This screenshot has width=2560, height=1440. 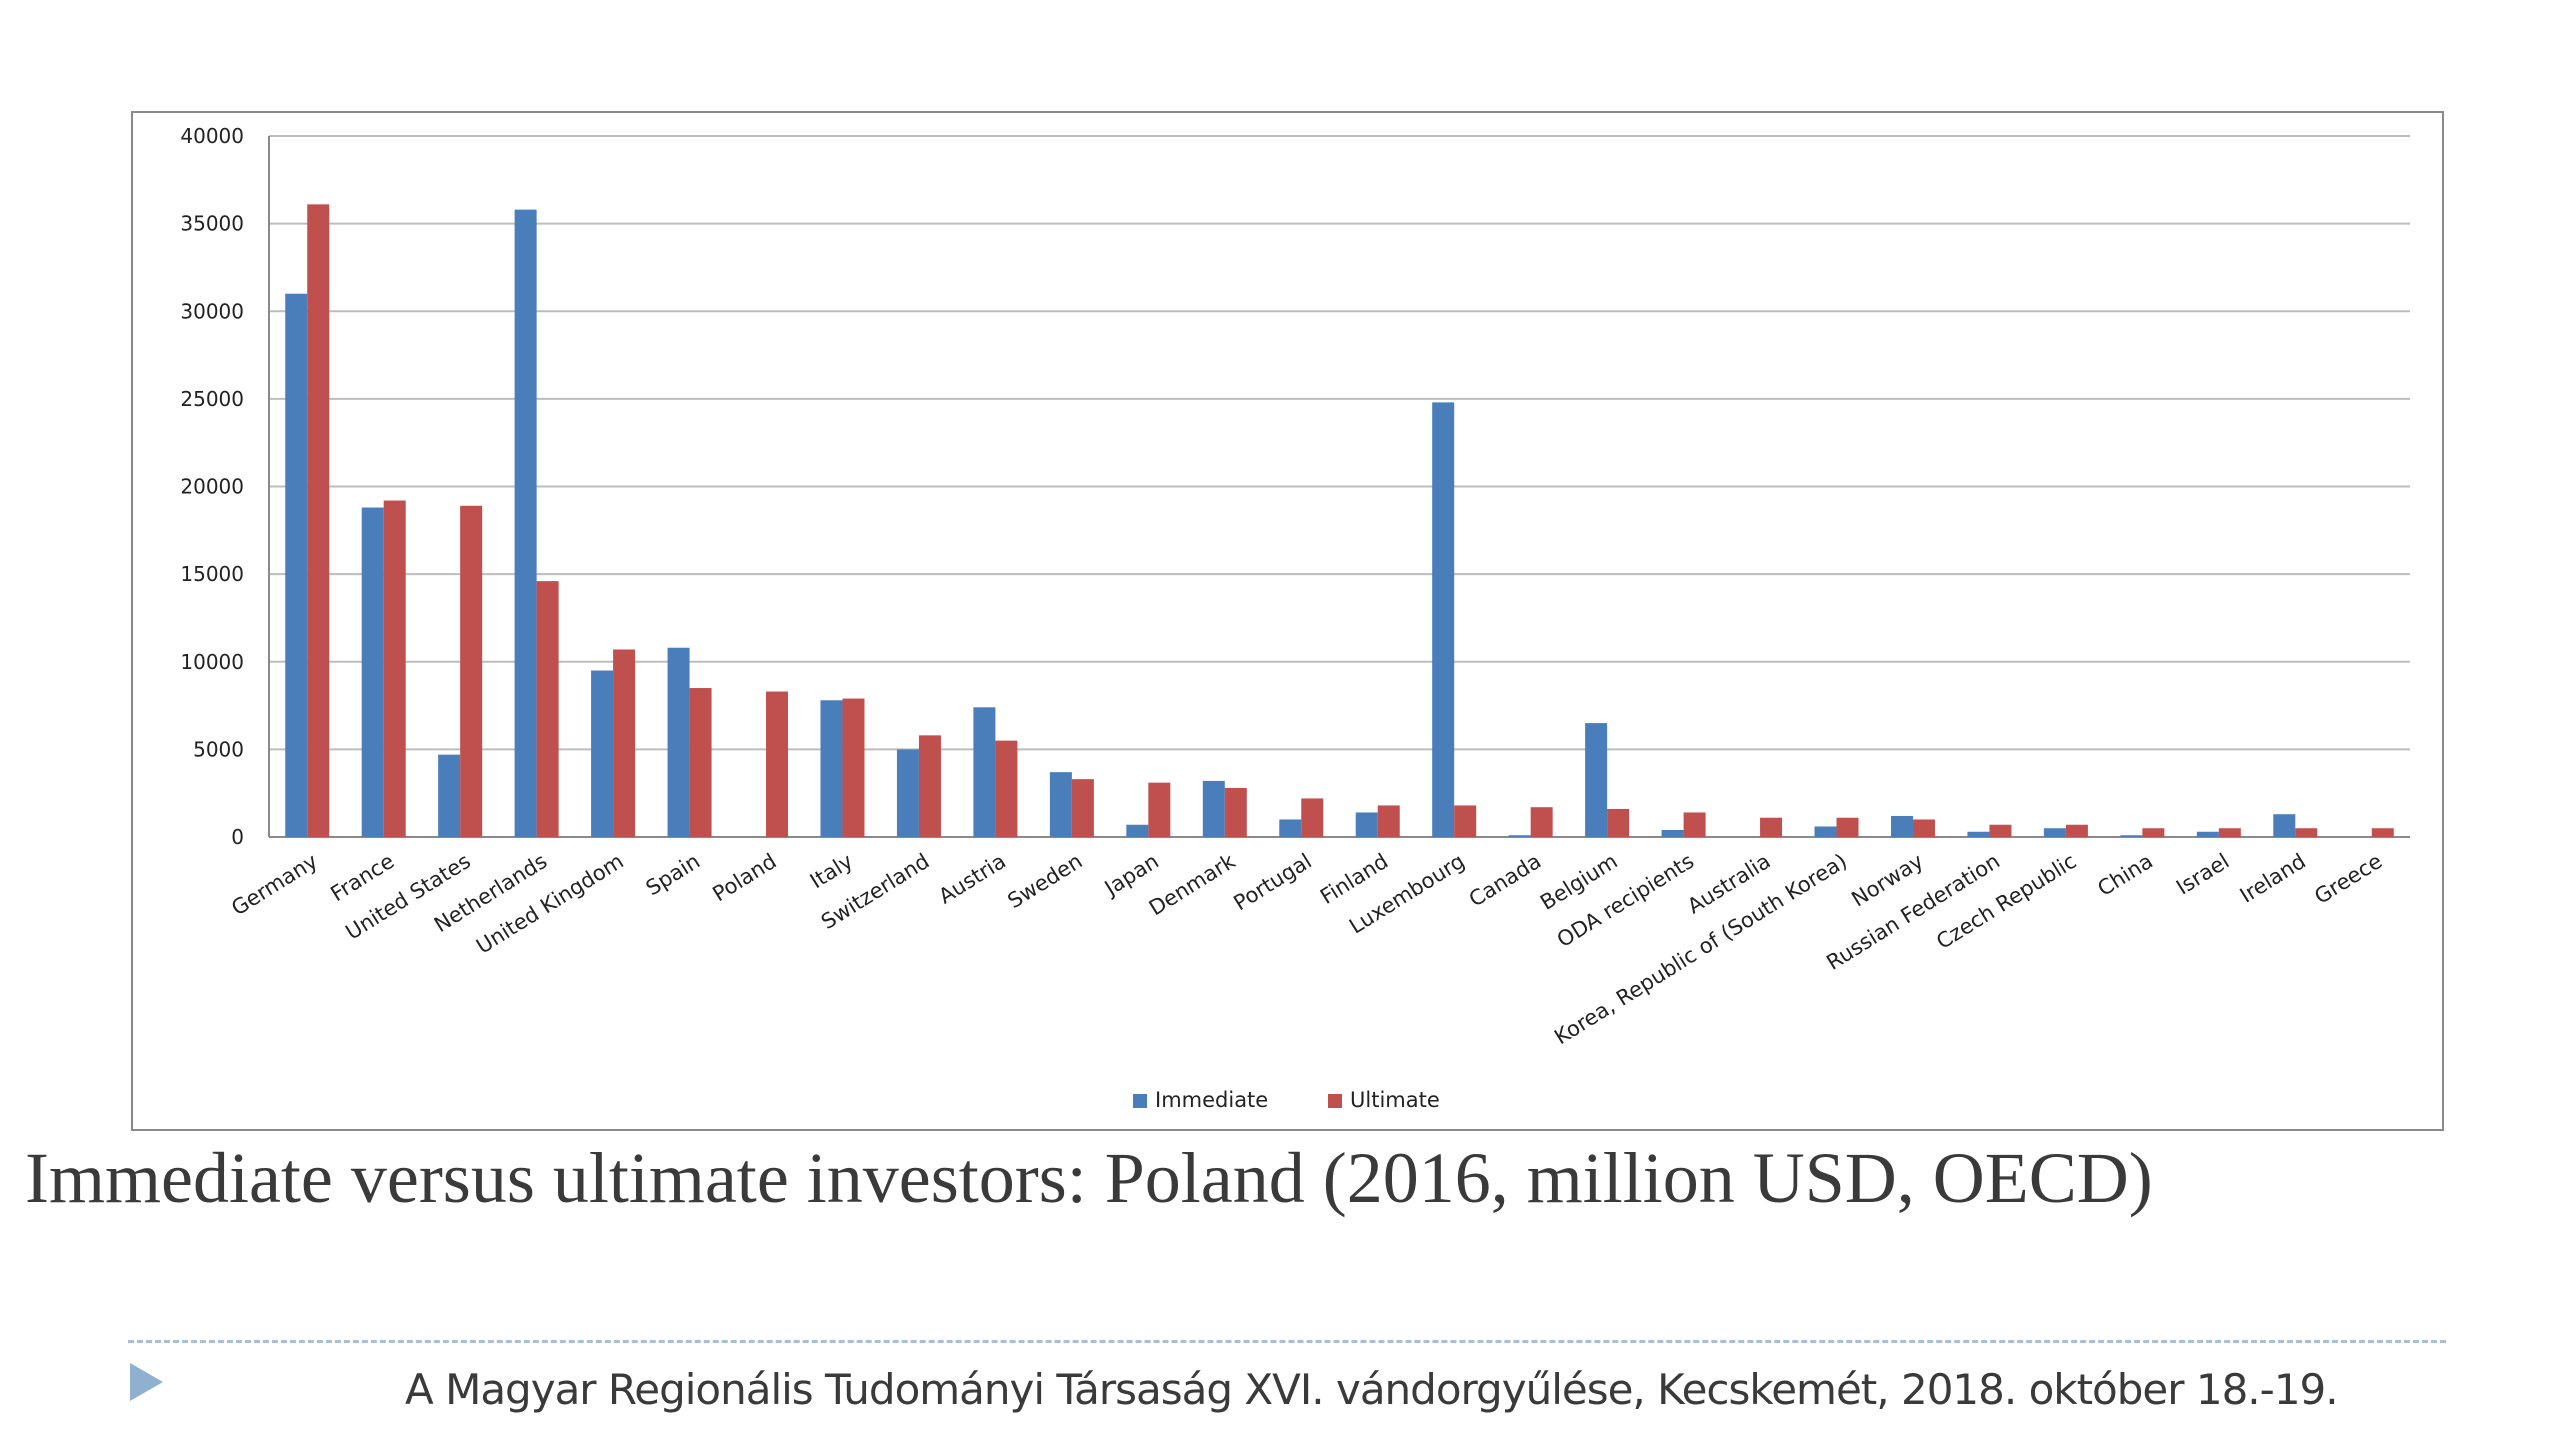 What do you see at coordinates (1505, 880) in the screenshot?
I see `x-tick-label: Canada` at bounding box center [1505, 880].